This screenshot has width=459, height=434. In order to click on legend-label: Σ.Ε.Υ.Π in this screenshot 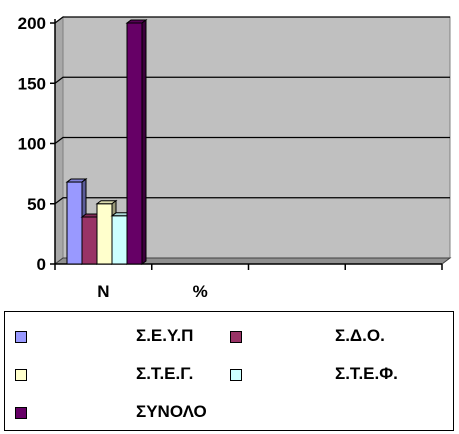, I will do `click(165, 335)`.